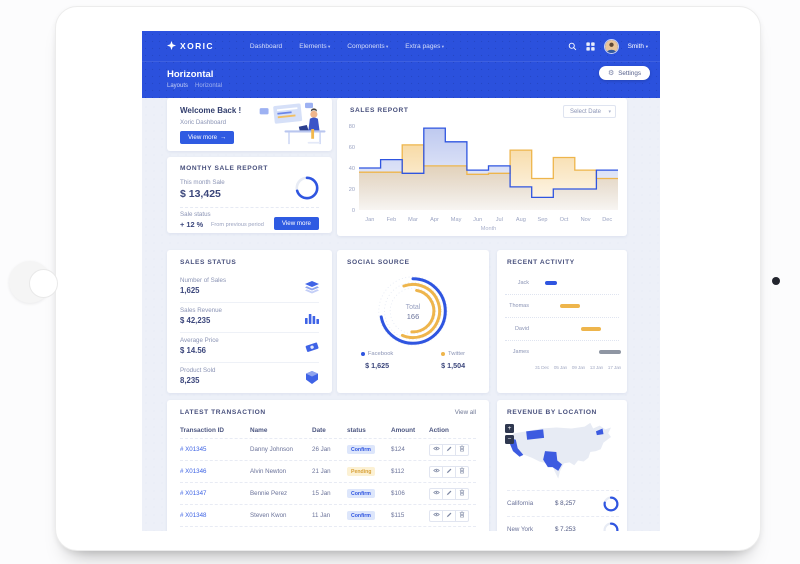 This screenshot has width=800, height=564. I want to click on state-montana, so click(535, 434).